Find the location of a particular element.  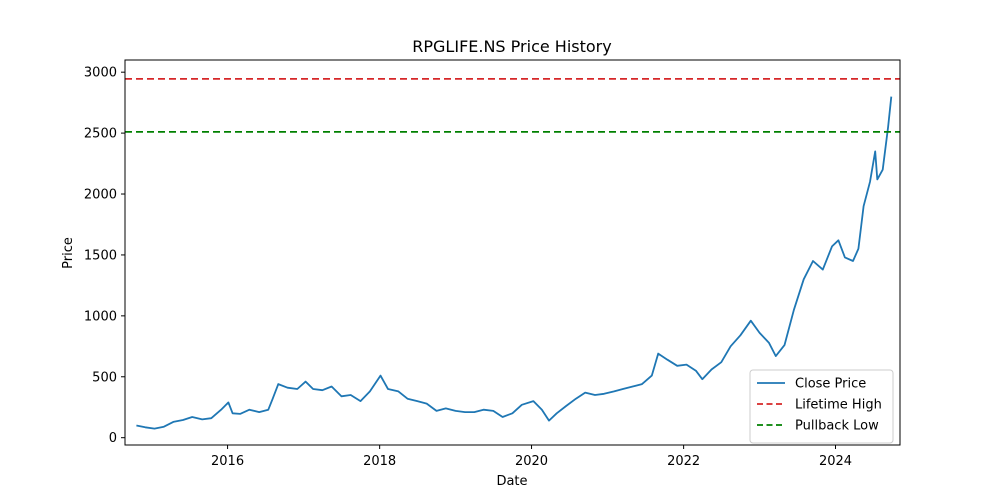

y-tick-label: 0 is located at coordinates (113, 438).